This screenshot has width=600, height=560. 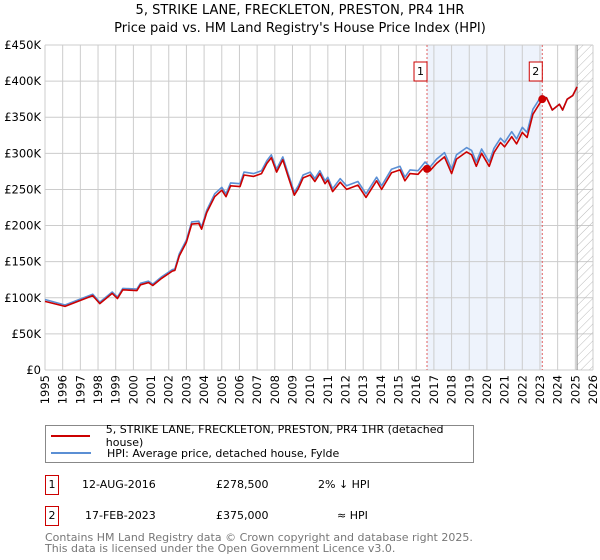 What do you see at coordinates (45, 389) in the screenshot?
I see `x-tick-label: 1995` at bounding box center [45, 389].